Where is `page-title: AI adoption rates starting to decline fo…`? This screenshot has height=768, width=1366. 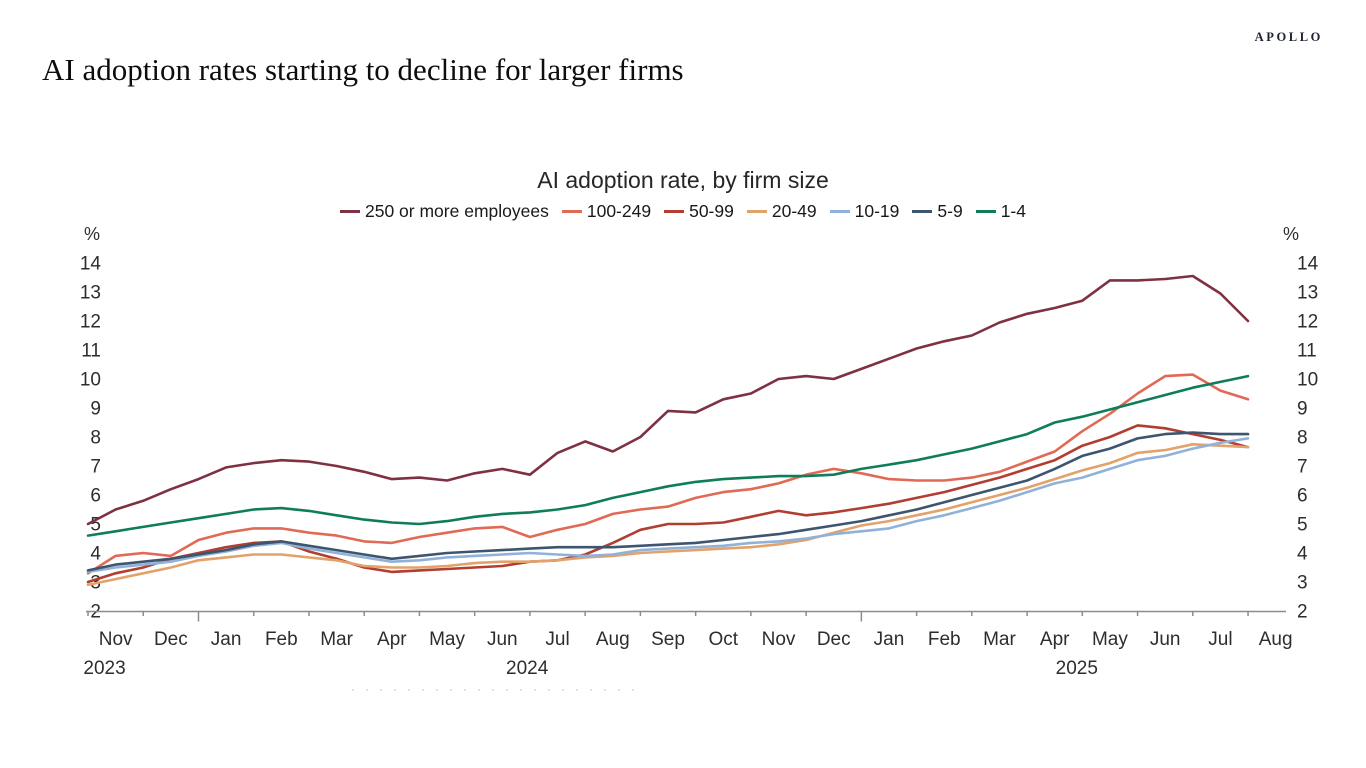 page-title: AI adoption rates starting to decline fo… is located at coordinates (363, 69).